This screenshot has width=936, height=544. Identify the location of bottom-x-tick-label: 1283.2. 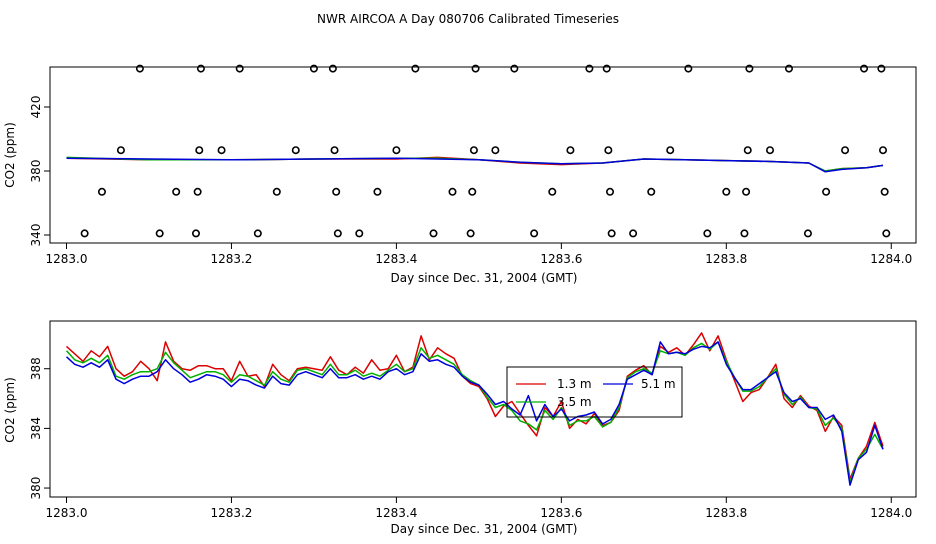
(231, 513).